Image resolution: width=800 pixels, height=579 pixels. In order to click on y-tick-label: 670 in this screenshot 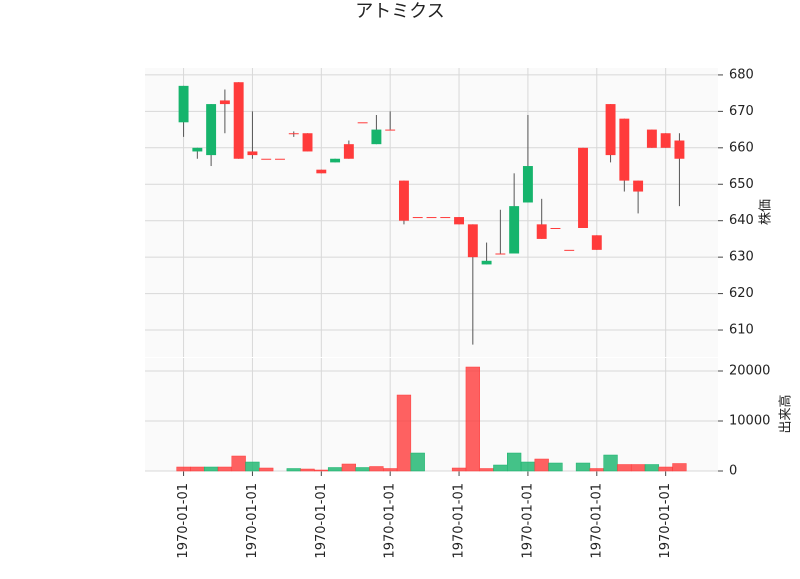, I will do `click(741, 111)`.